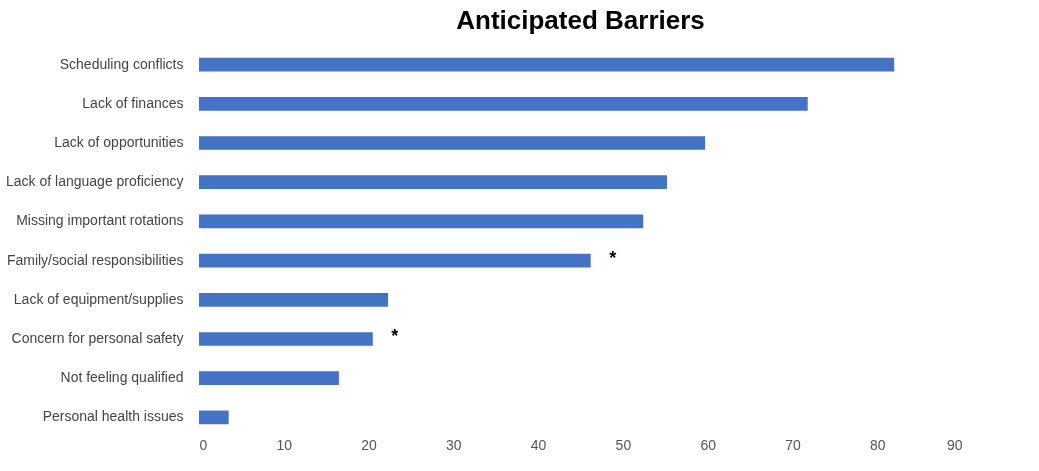 Image resolution: width=1039 pixels, height=471 pixels. I want to click on y-tick-label: Lack of finances, so click(133, 102).